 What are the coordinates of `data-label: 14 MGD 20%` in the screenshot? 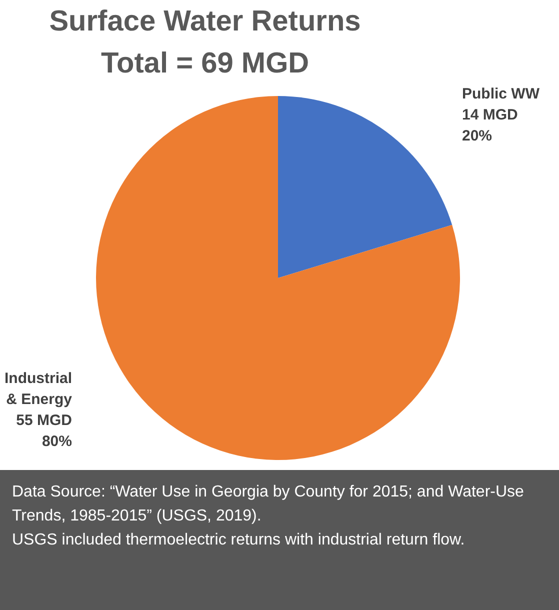 It's located at (490, 125).